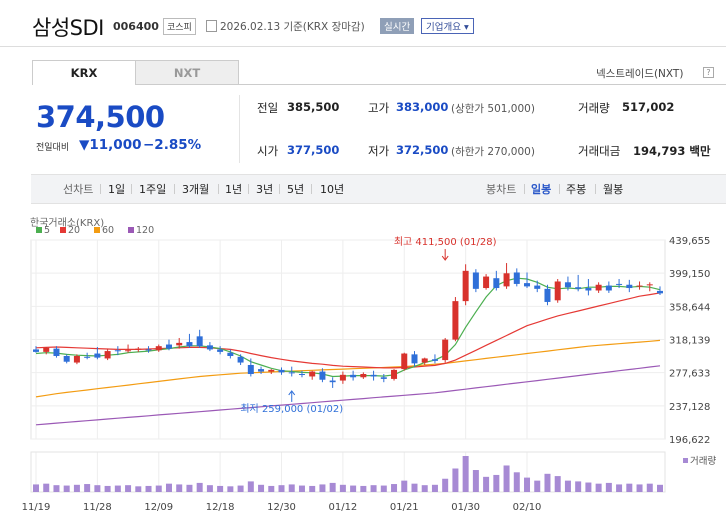 The width and height of the screenshot is (726, 522). I want to click on nextrade-link: 넥스트레이드(NXT), so click(640, 74).